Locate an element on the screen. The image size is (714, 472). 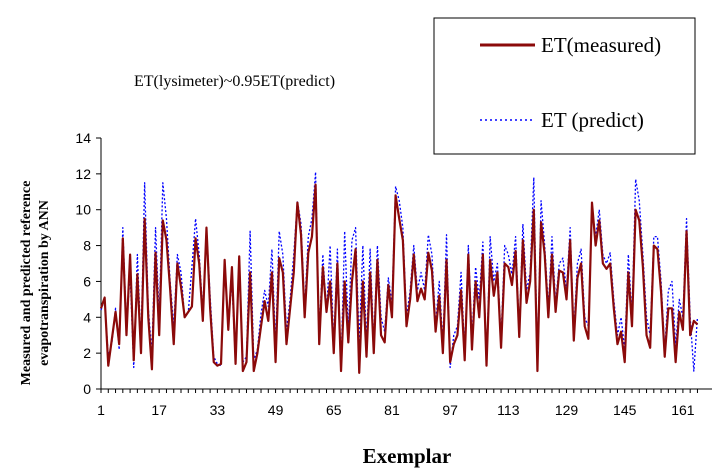
y-tick-label: 8 is located at coordinates (87, 246).